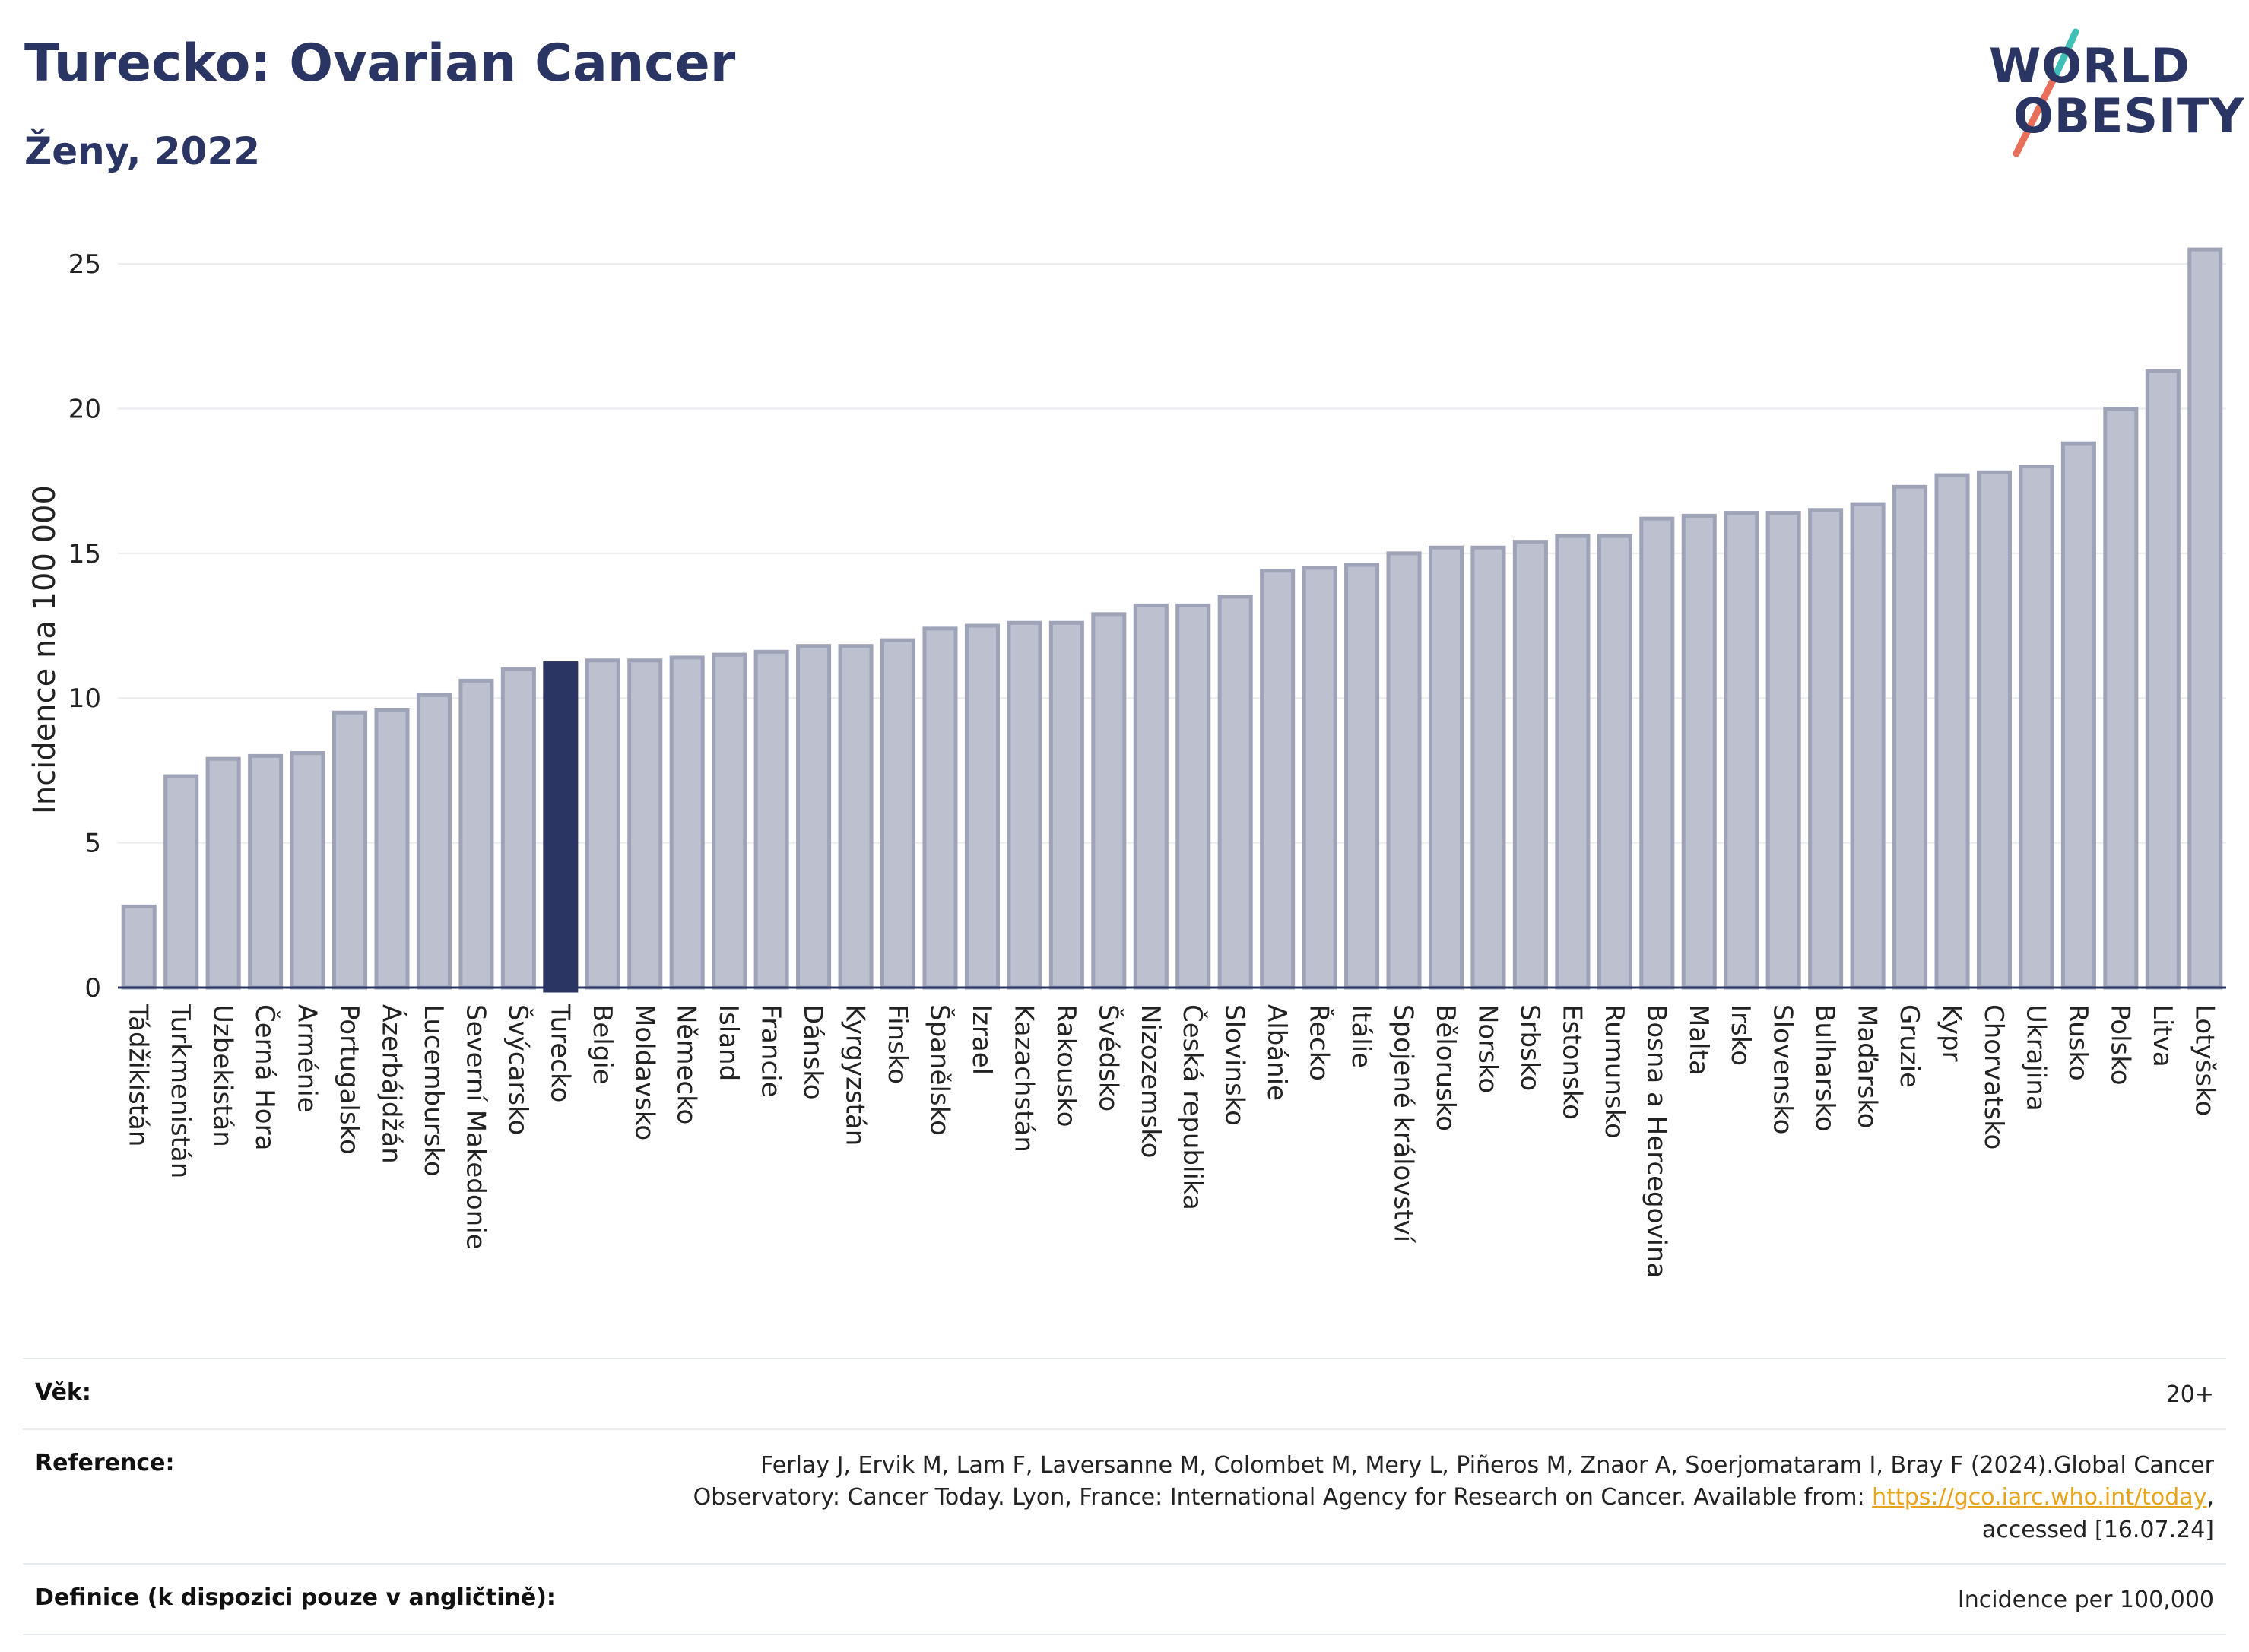  What do you see at coordinates (559, 1053) in the screenshot?
I see `x-tick-label: Turecko` at bounding box center [559, 1053].